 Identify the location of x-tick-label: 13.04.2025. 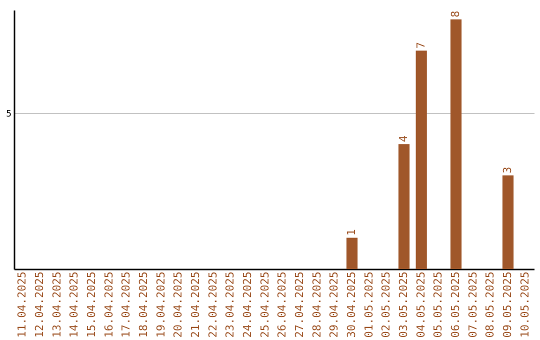
(57, 305).